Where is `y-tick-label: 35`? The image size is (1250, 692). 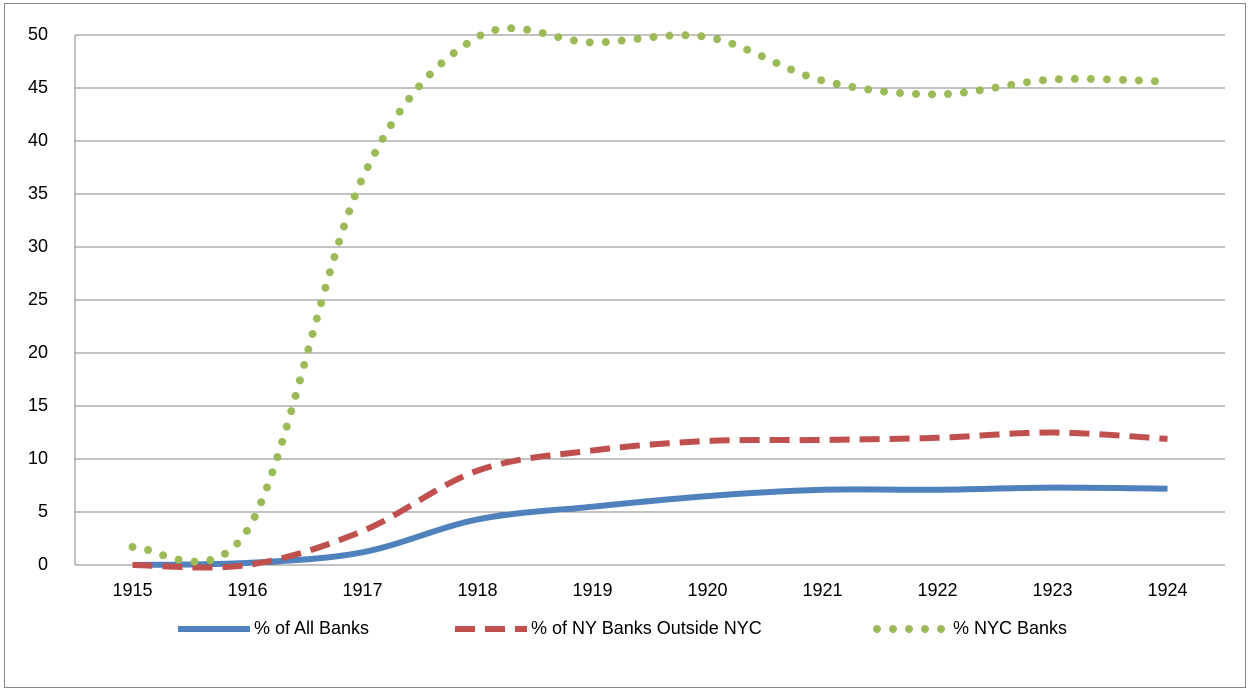
y-tick-label: 35 is located at coordinates (38, 193).